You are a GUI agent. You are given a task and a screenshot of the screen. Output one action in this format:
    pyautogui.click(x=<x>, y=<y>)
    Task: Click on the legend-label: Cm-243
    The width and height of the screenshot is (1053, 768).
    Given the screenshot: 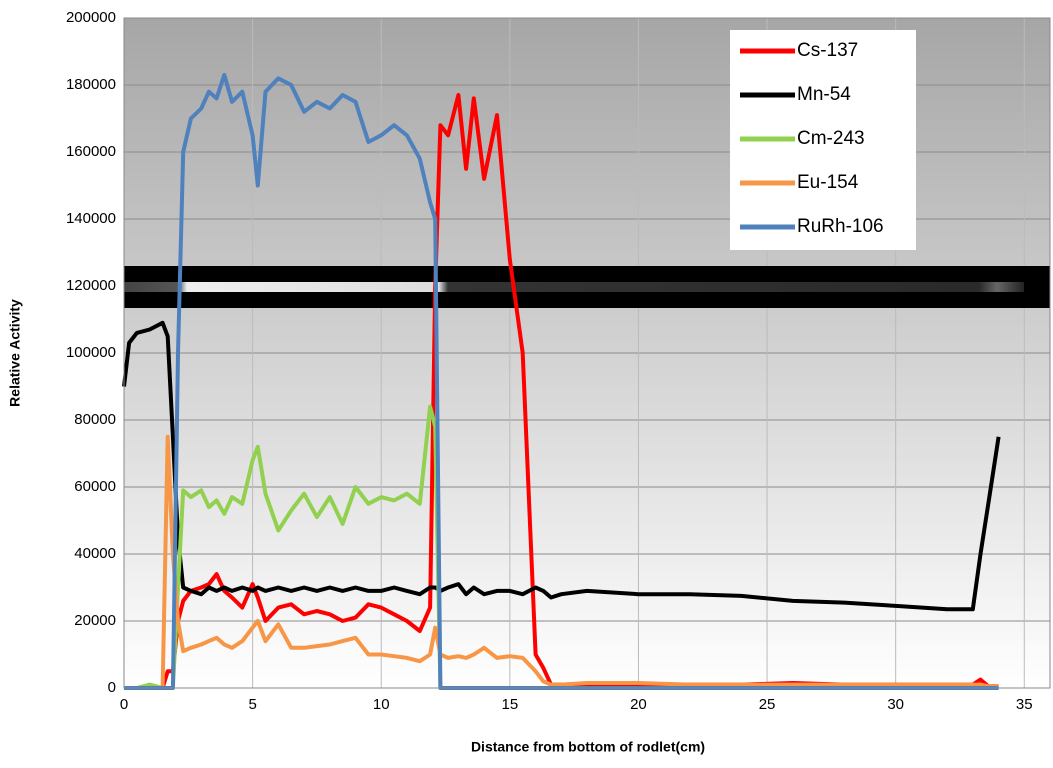 What is the action you would take?
    pyautogui.click(x=831, y=138)
    